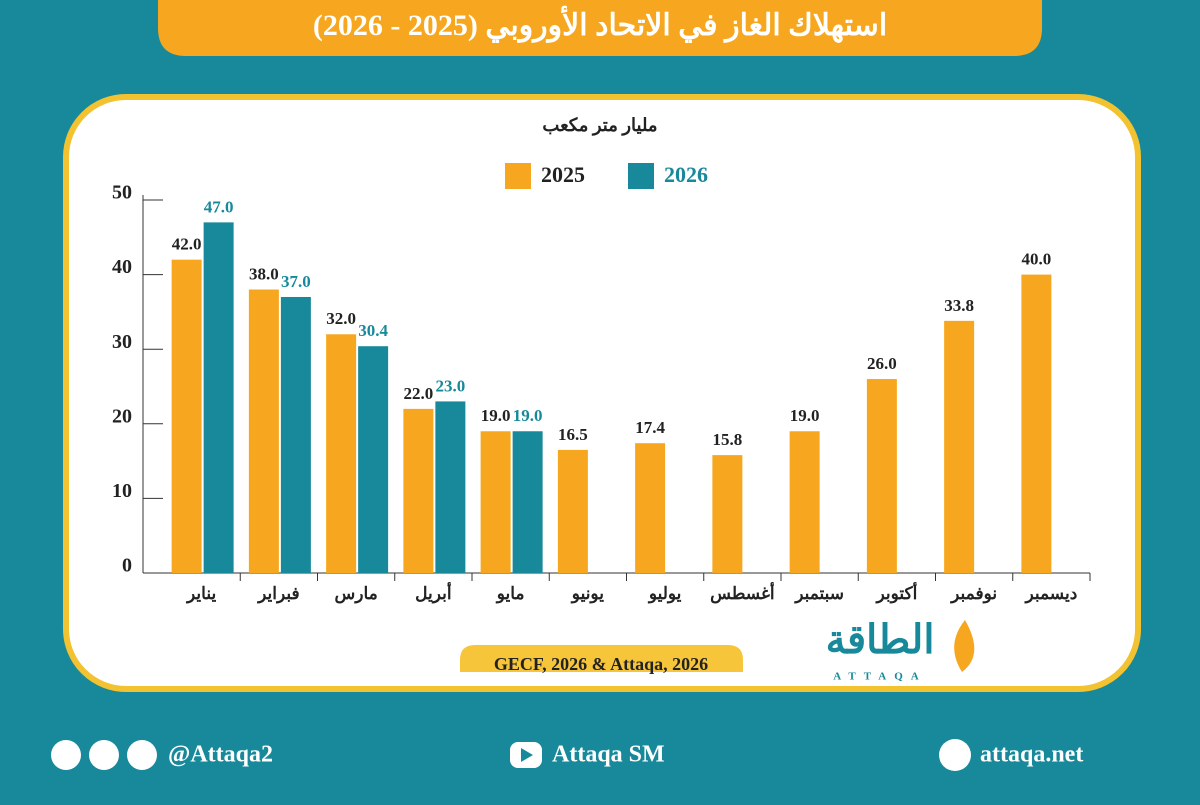  Describe the element at coordinates (220, 755) in the screenshot. I see `social-handle: @Attaqa2` at that location.